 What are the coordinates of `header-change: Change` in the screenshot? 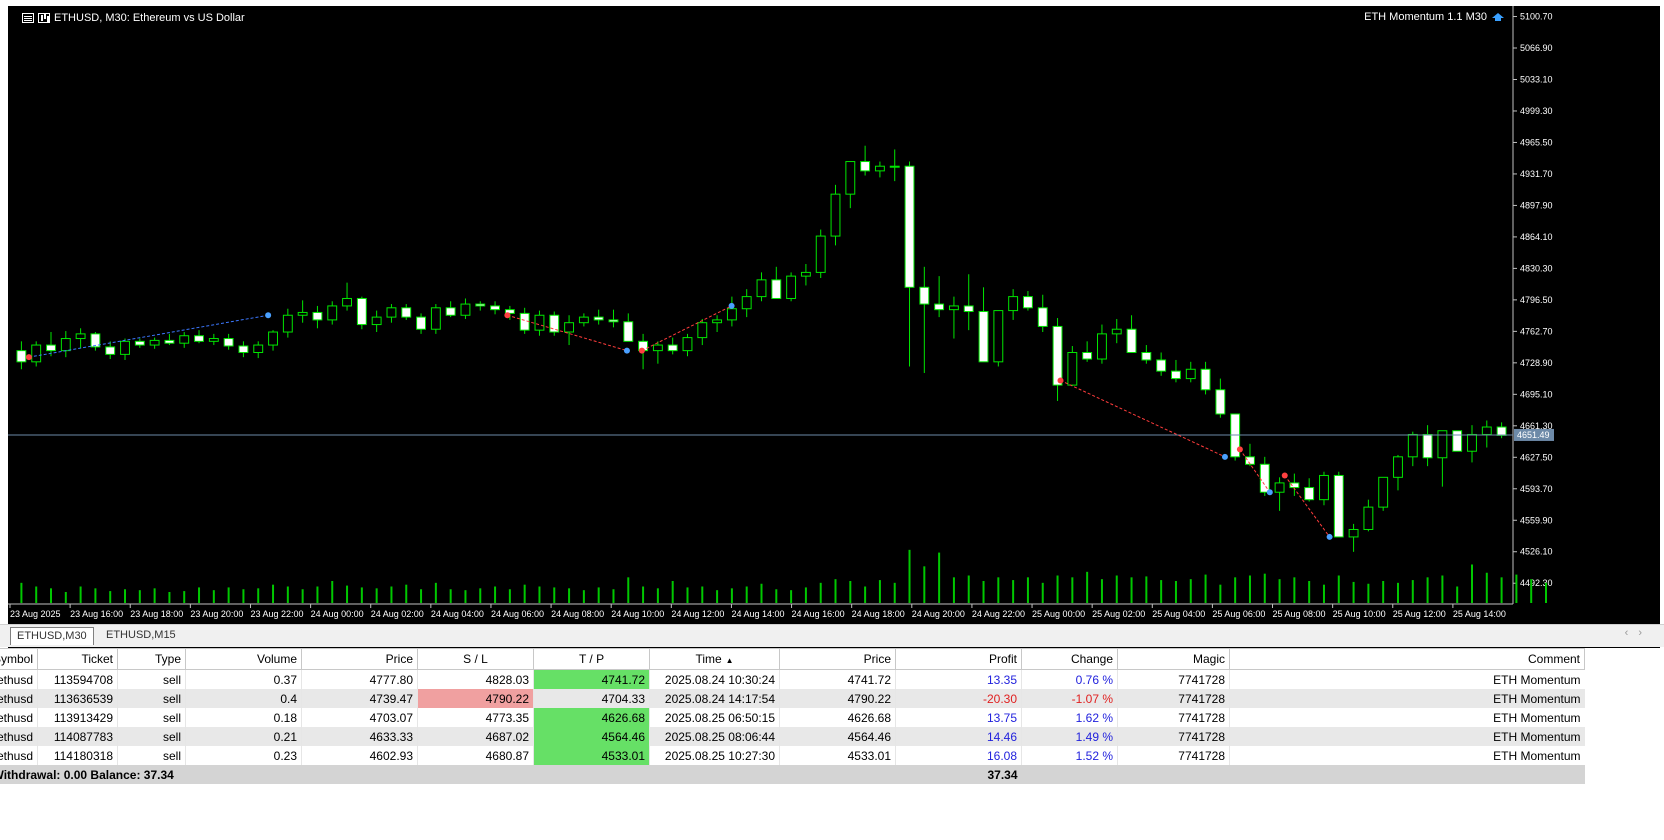 It's located at (1070, 659).